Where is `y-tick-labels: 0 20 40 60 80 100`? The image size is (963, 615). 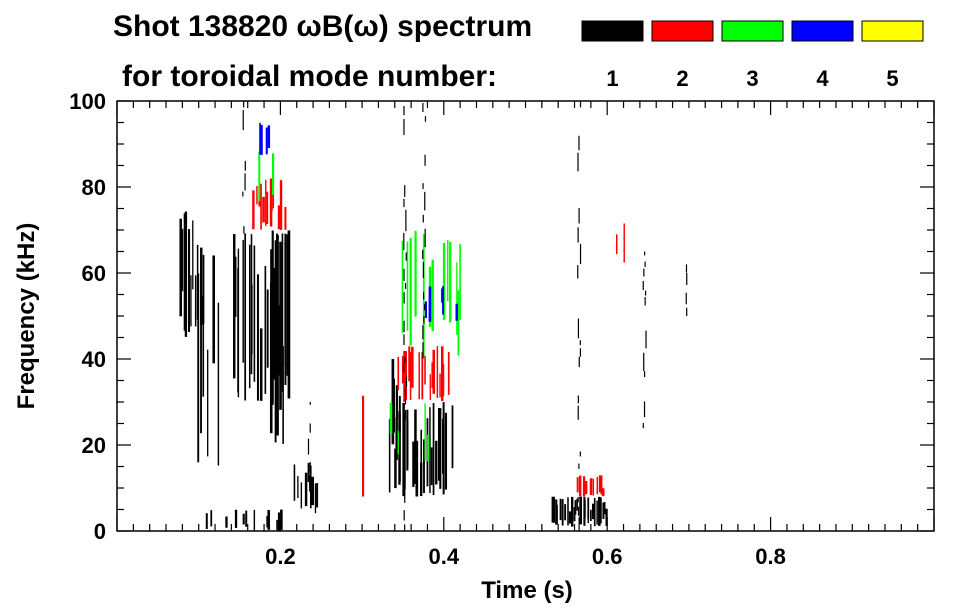
y-tick-labels: 0 20 40 60 80 100 is located at coordinates (87, 316).